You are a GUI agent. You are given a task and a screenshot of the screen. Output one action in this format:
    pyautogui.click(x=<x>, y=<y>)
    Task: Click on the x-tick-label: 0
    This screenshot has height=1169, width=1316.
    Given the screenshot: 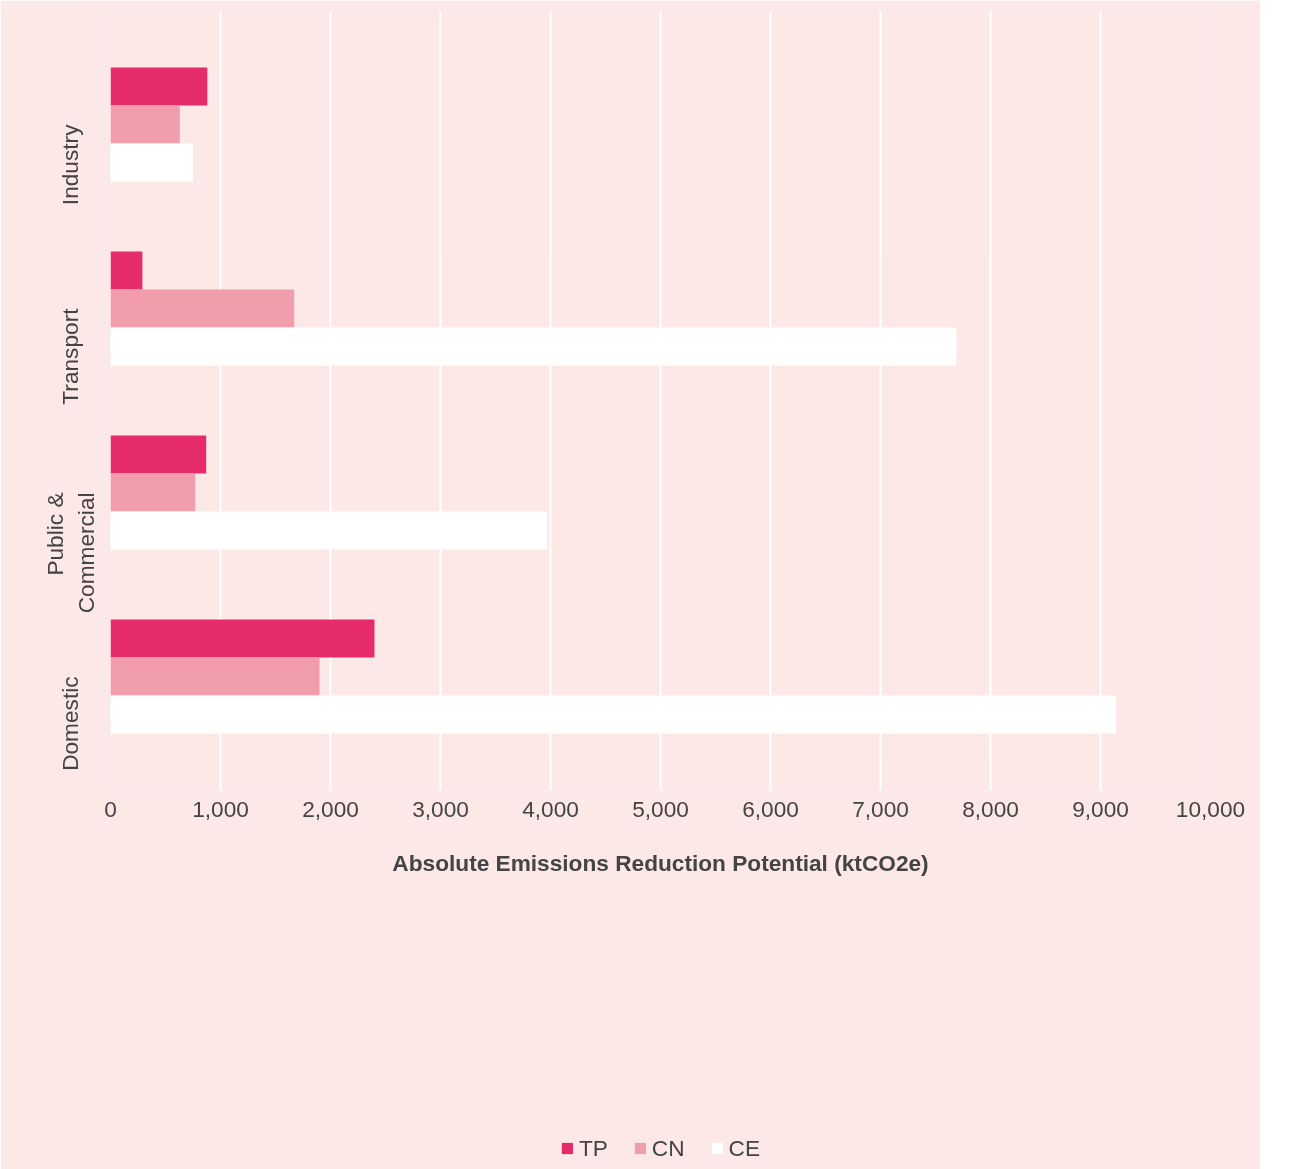 What is the action you would take?
    pyautogui.click(x=110, y=808)
    